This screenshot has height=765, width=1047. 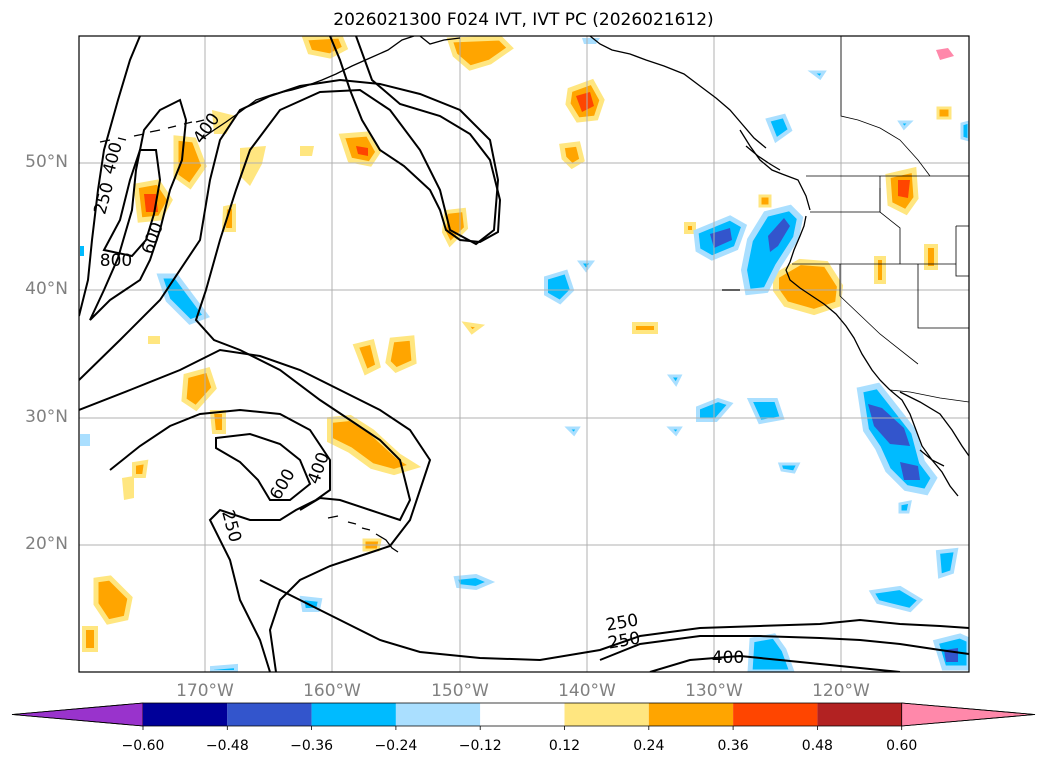 I want to click on alaska-canada-border, so click(x=885, y=106).